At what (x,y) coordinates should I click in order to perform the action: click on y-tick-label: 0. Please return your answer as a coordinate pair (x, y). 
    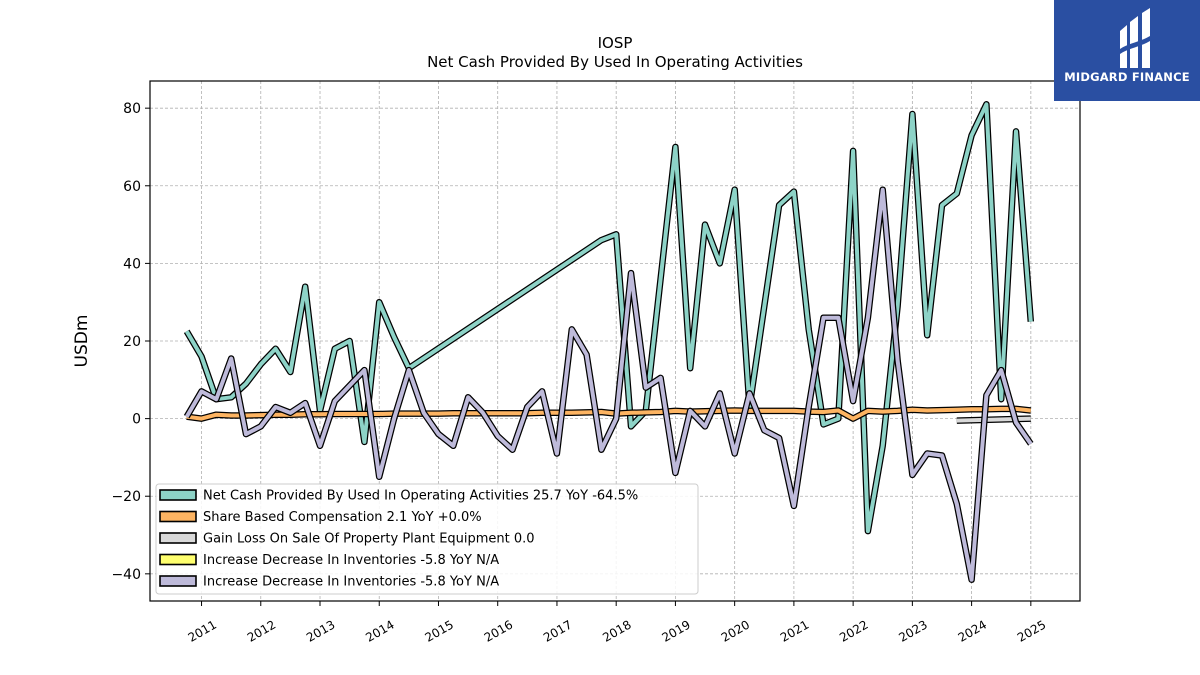
    Looking at the image, I should click on (136, 420).